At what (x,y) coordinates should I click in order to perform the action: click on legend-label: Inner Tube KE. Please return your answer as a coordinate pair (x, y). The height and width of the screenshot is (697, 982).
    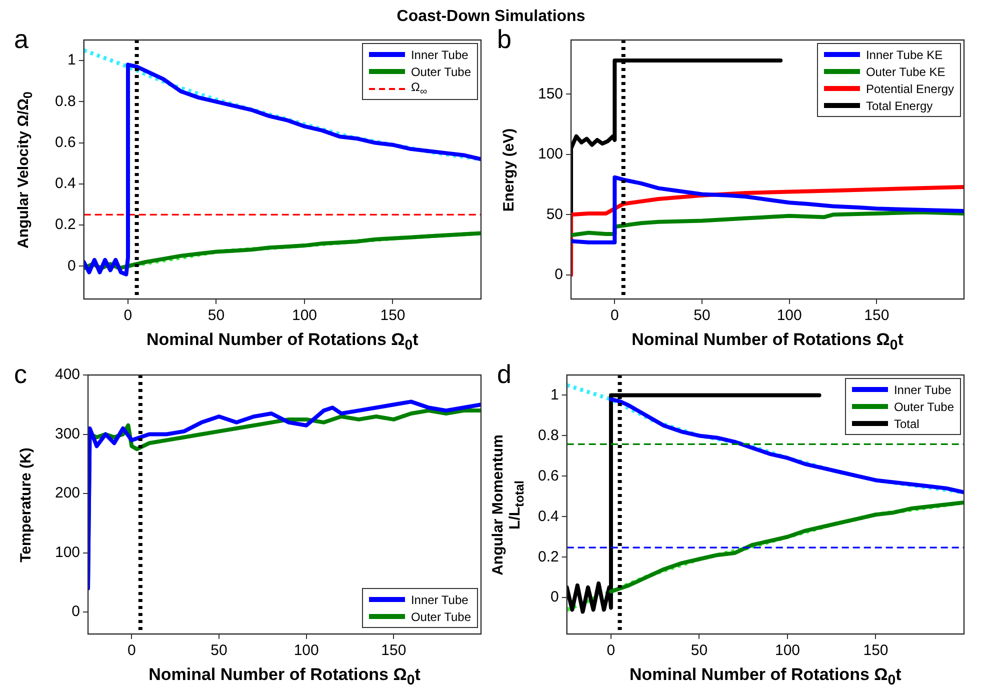
    Looking at the image, I should click on (904, 55).